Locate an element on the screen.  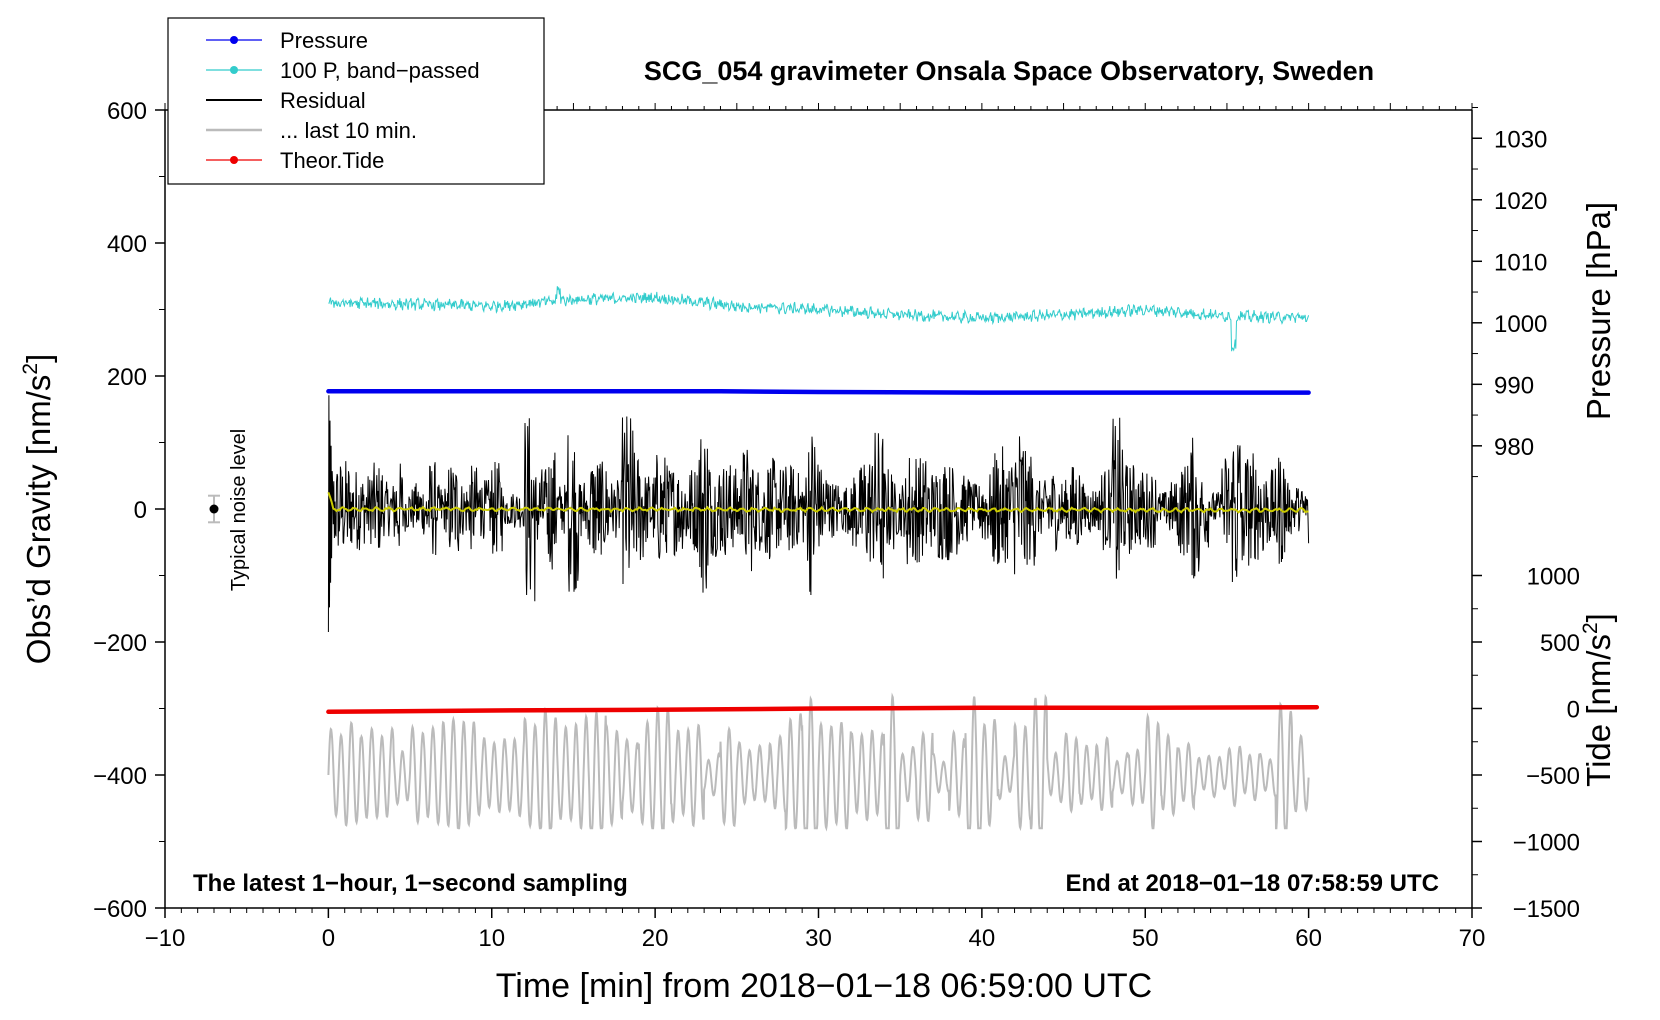
x-tick-label: 40 is located at coordinates (982, 938).